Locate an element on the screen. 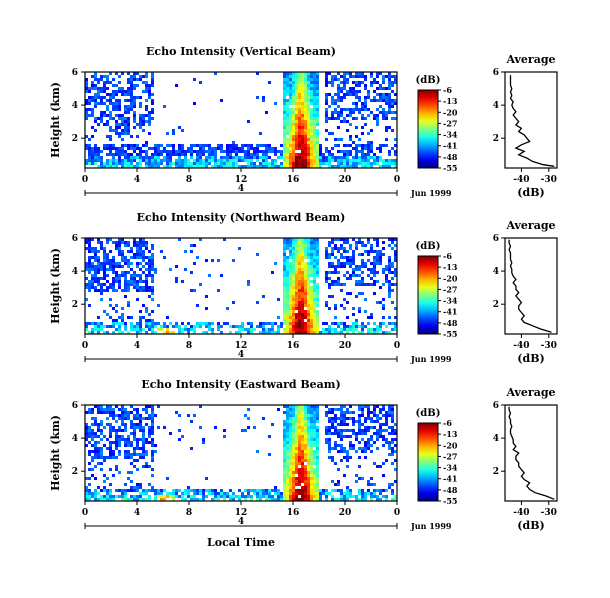 This screenshot has height=598, width=610. x-axis-label: Local Time is located at coordinates (241, 542).